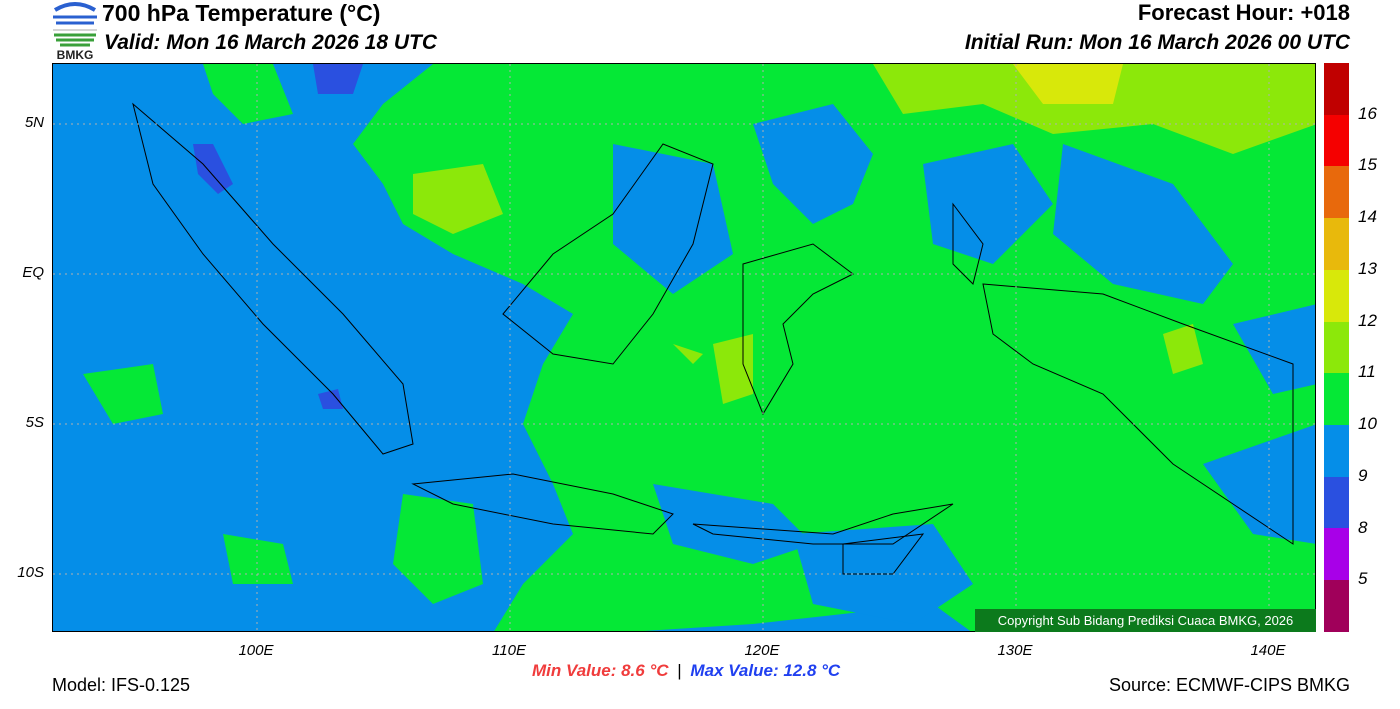  I want to click on colorbar-label: 16, so click(1367, 113).